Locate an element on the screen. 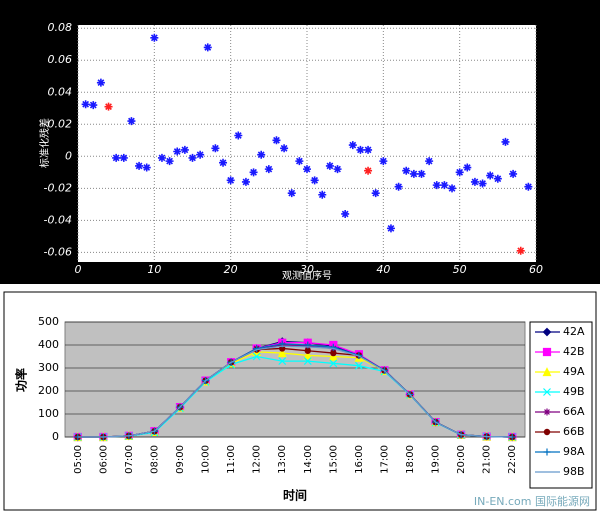 The width and height of the screenshot is (600, 513). legend-label: 42B is located at coordinates (574, 351).